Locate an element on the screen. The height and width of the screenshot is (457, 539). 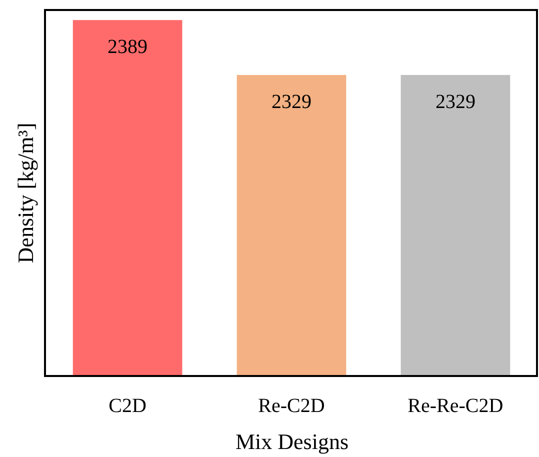
x-tick-label: Re-Re-C2D is located at coordinates (456, 406).